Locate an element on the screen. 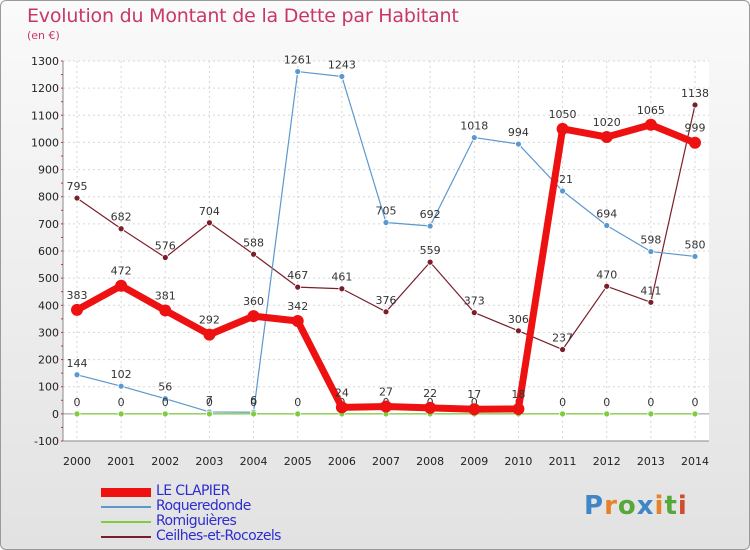 The image size is (750, 550). x-tick-label: 2013 is located at coordinates (651, 461).